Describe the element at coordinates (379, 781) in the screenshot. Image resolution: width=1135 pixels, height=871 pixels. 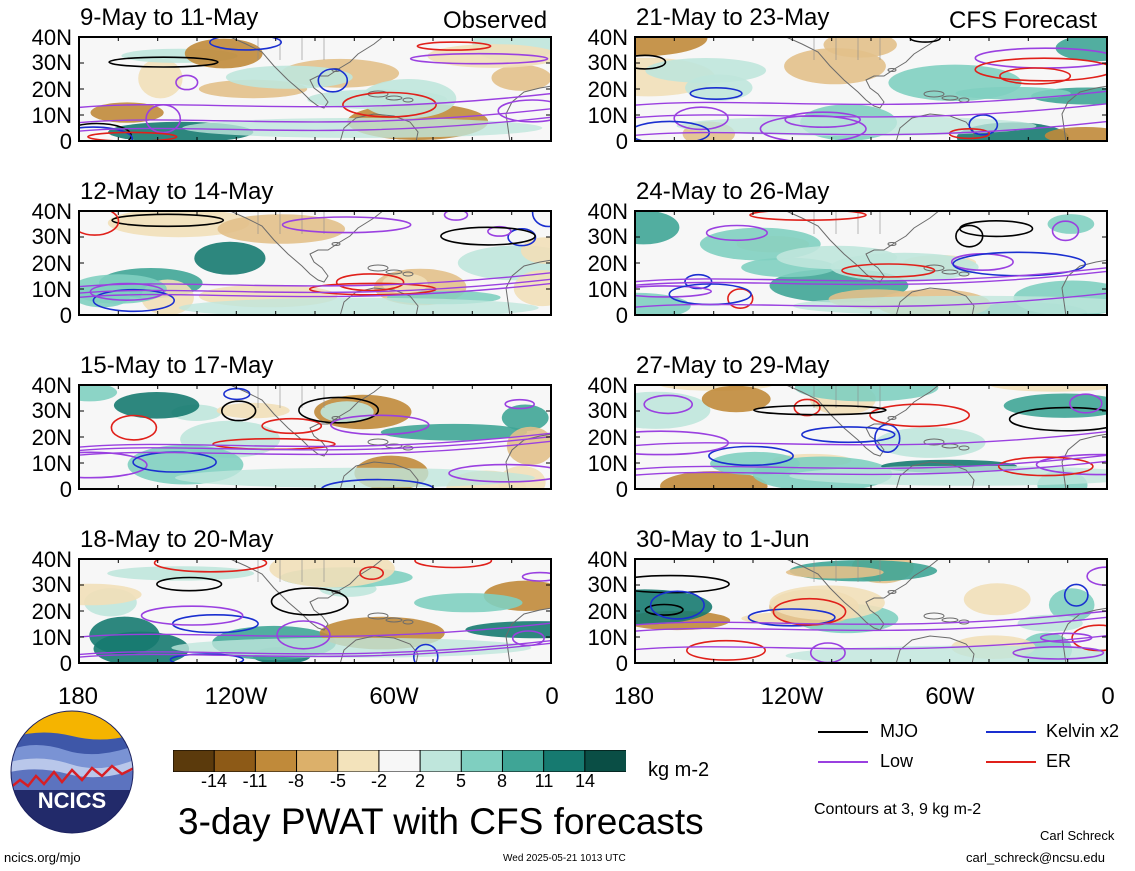
I see `colorbar-label: -2` at that location.